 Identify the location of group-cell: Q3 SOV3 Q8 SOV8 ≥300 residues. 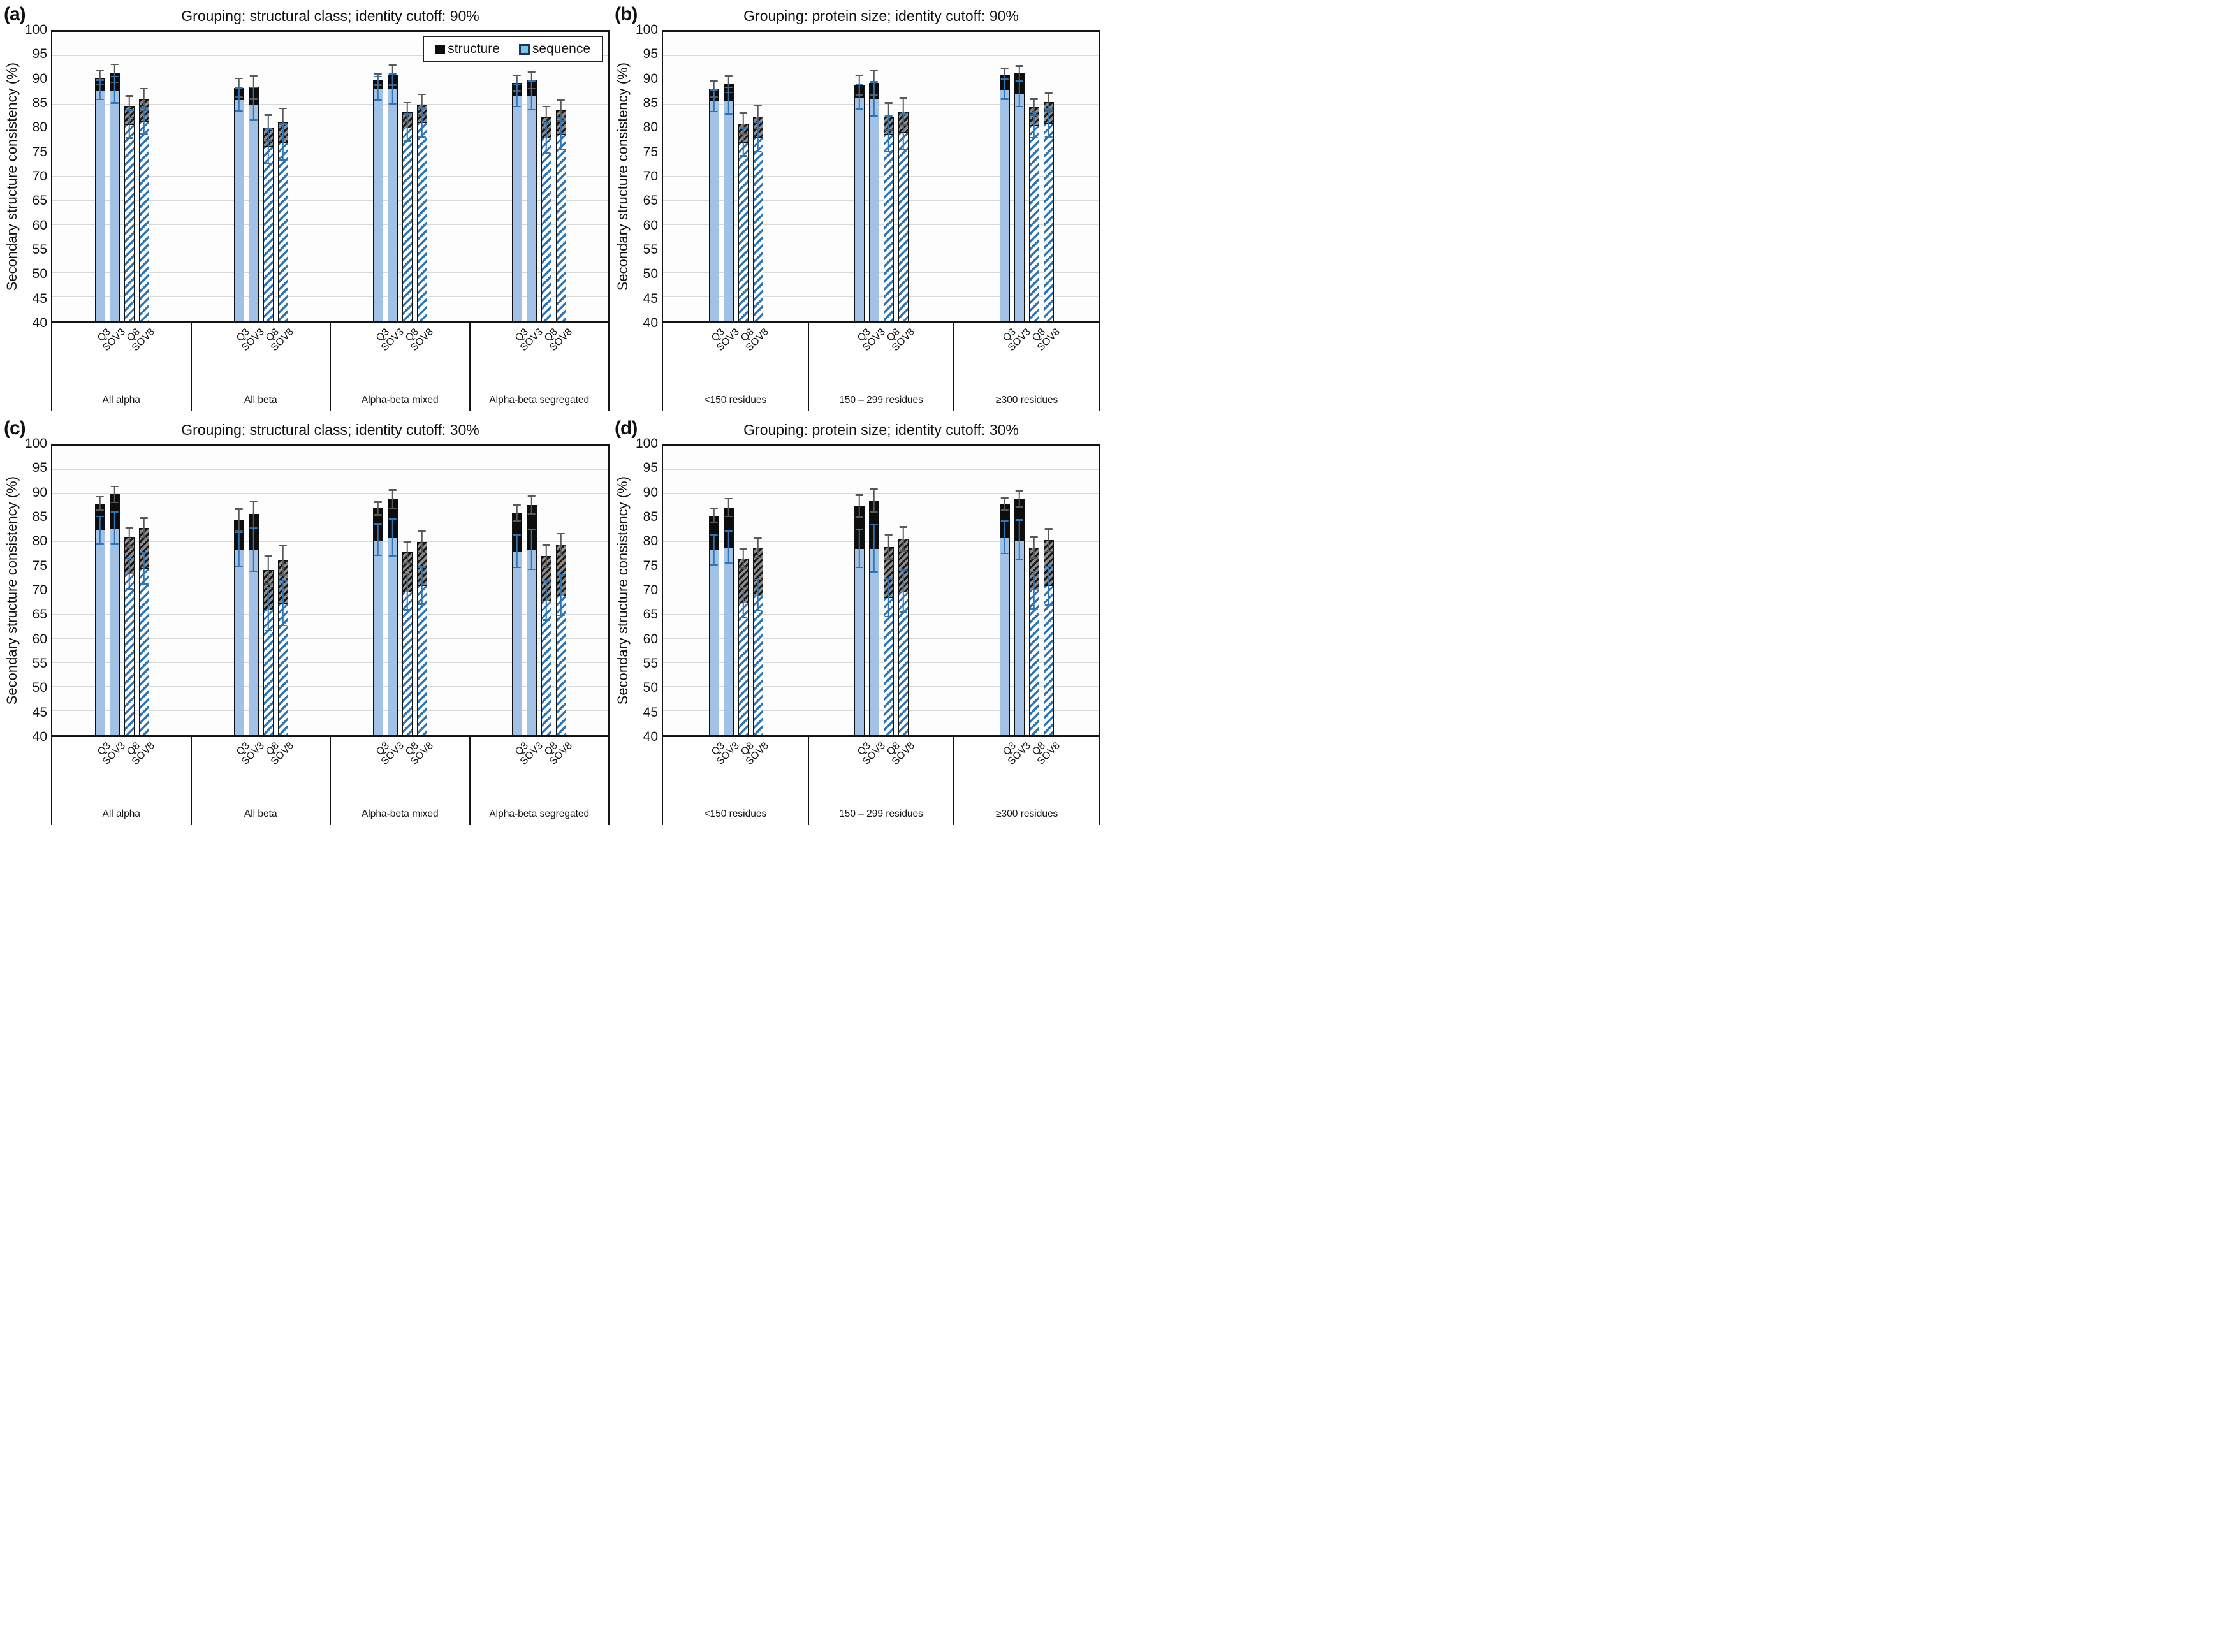
(1026, 781).